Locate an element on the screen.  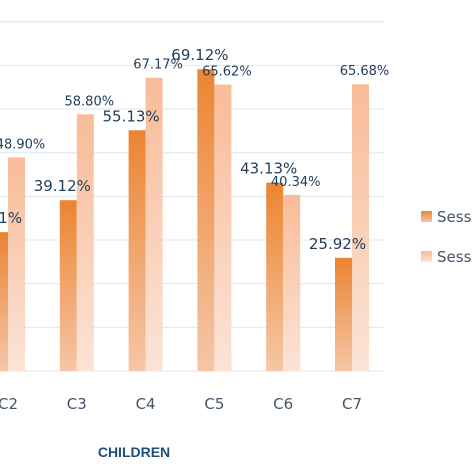
data-label-series-2-c3: 58.80% is located at coordinates (90, 101).